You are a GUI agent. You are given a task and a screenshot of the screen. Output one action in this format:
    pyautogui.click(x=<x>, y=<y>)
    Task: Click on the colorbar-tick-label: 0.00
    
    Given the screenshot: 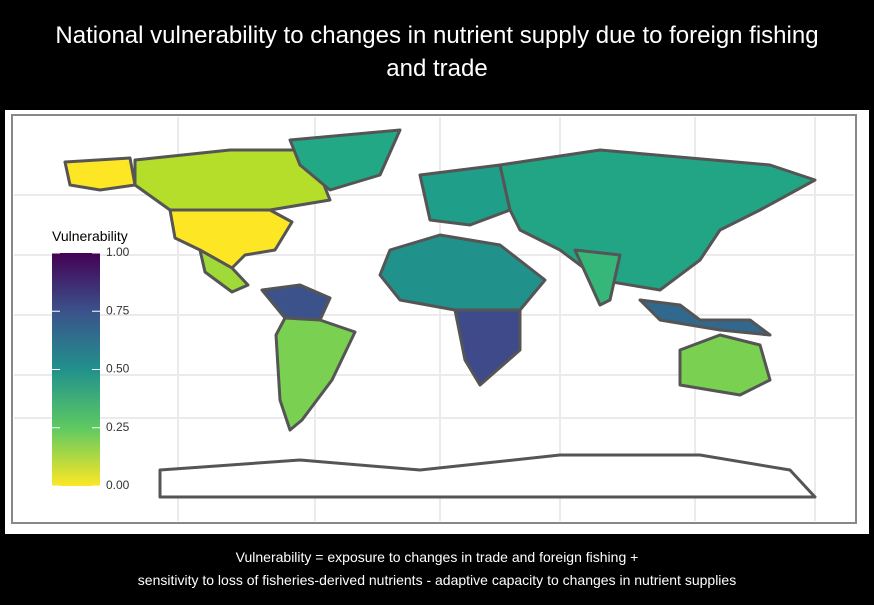 What is the action you would take?
    pyautogui.click(x=118, y=485)
    